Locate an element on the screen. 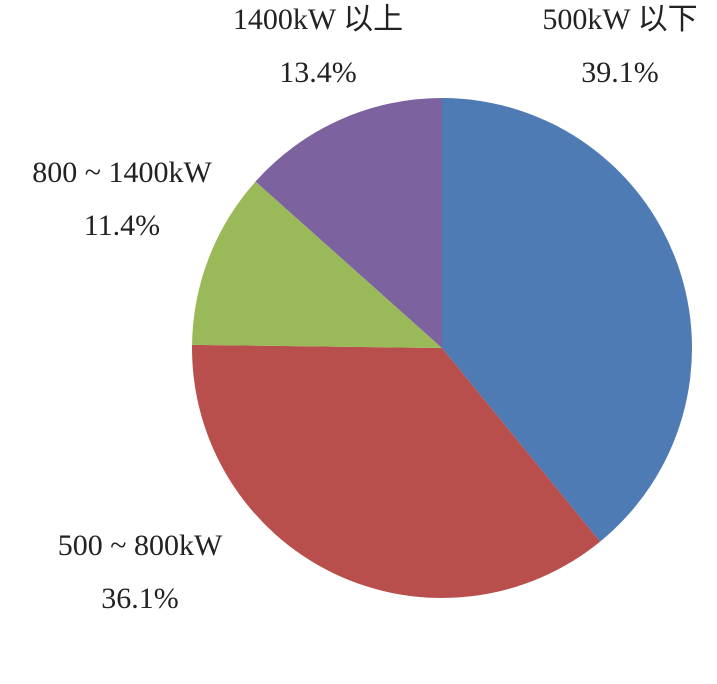  slice-value: 36.1% is located at coordinates (140, 598).